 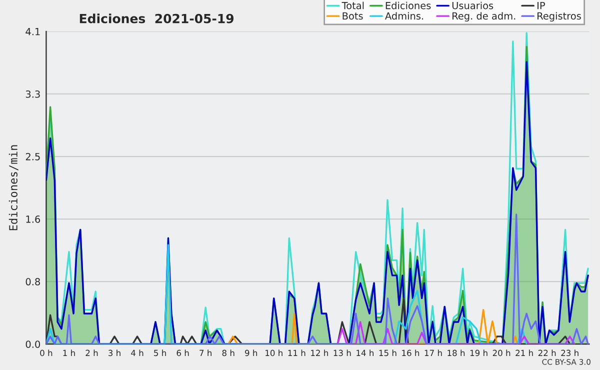 I want to click on y-tick-label: 2.5, so click(x=33, y=156).